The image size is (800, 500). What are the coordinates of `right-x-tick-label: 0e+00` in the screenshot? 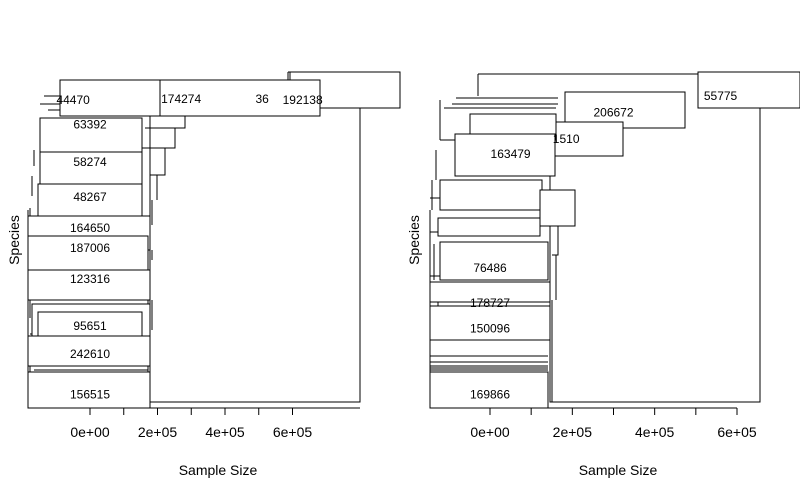 It's located at (490, 432).